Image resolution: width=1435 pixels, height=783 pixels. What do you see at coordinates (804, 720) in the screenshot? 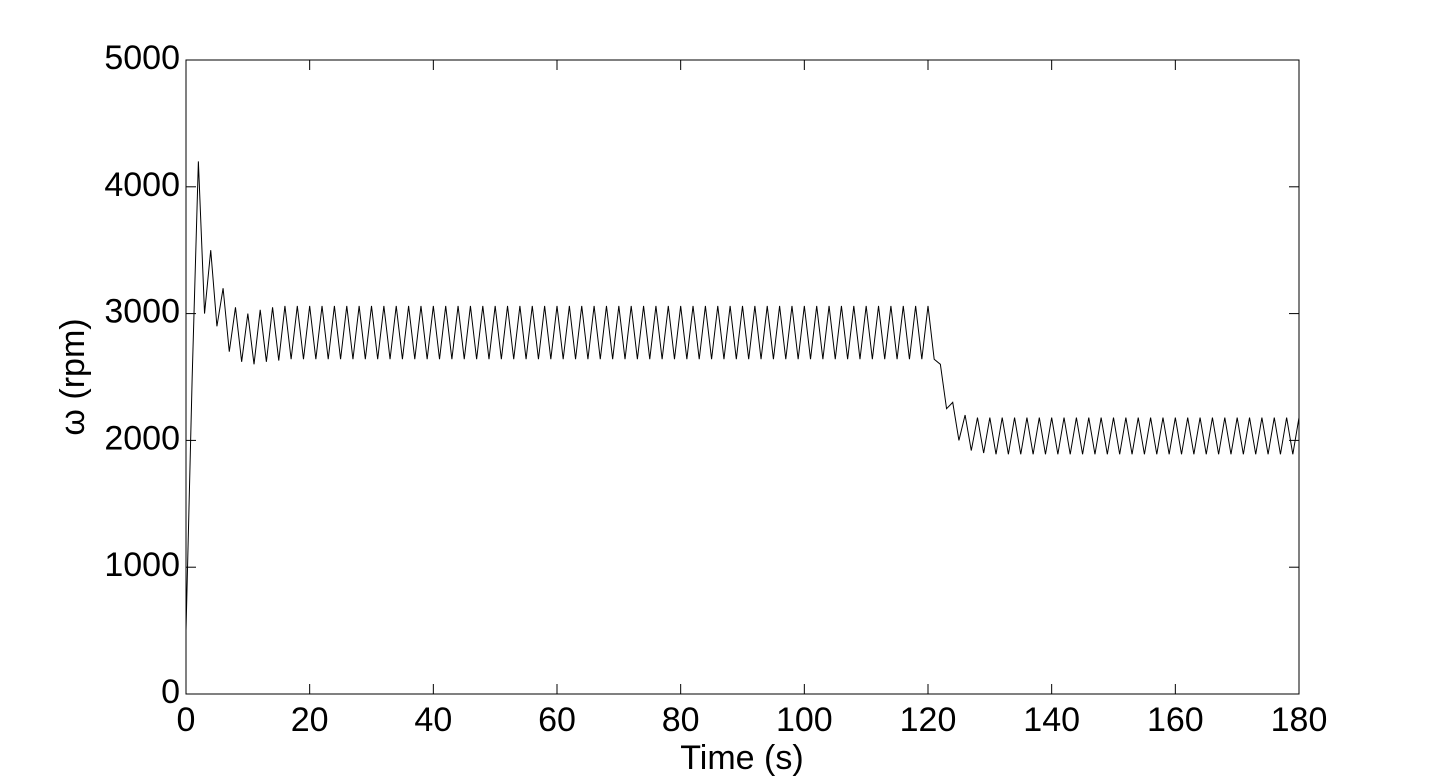
I see `x-tick-label: 100` at bounding box center [804, 720].